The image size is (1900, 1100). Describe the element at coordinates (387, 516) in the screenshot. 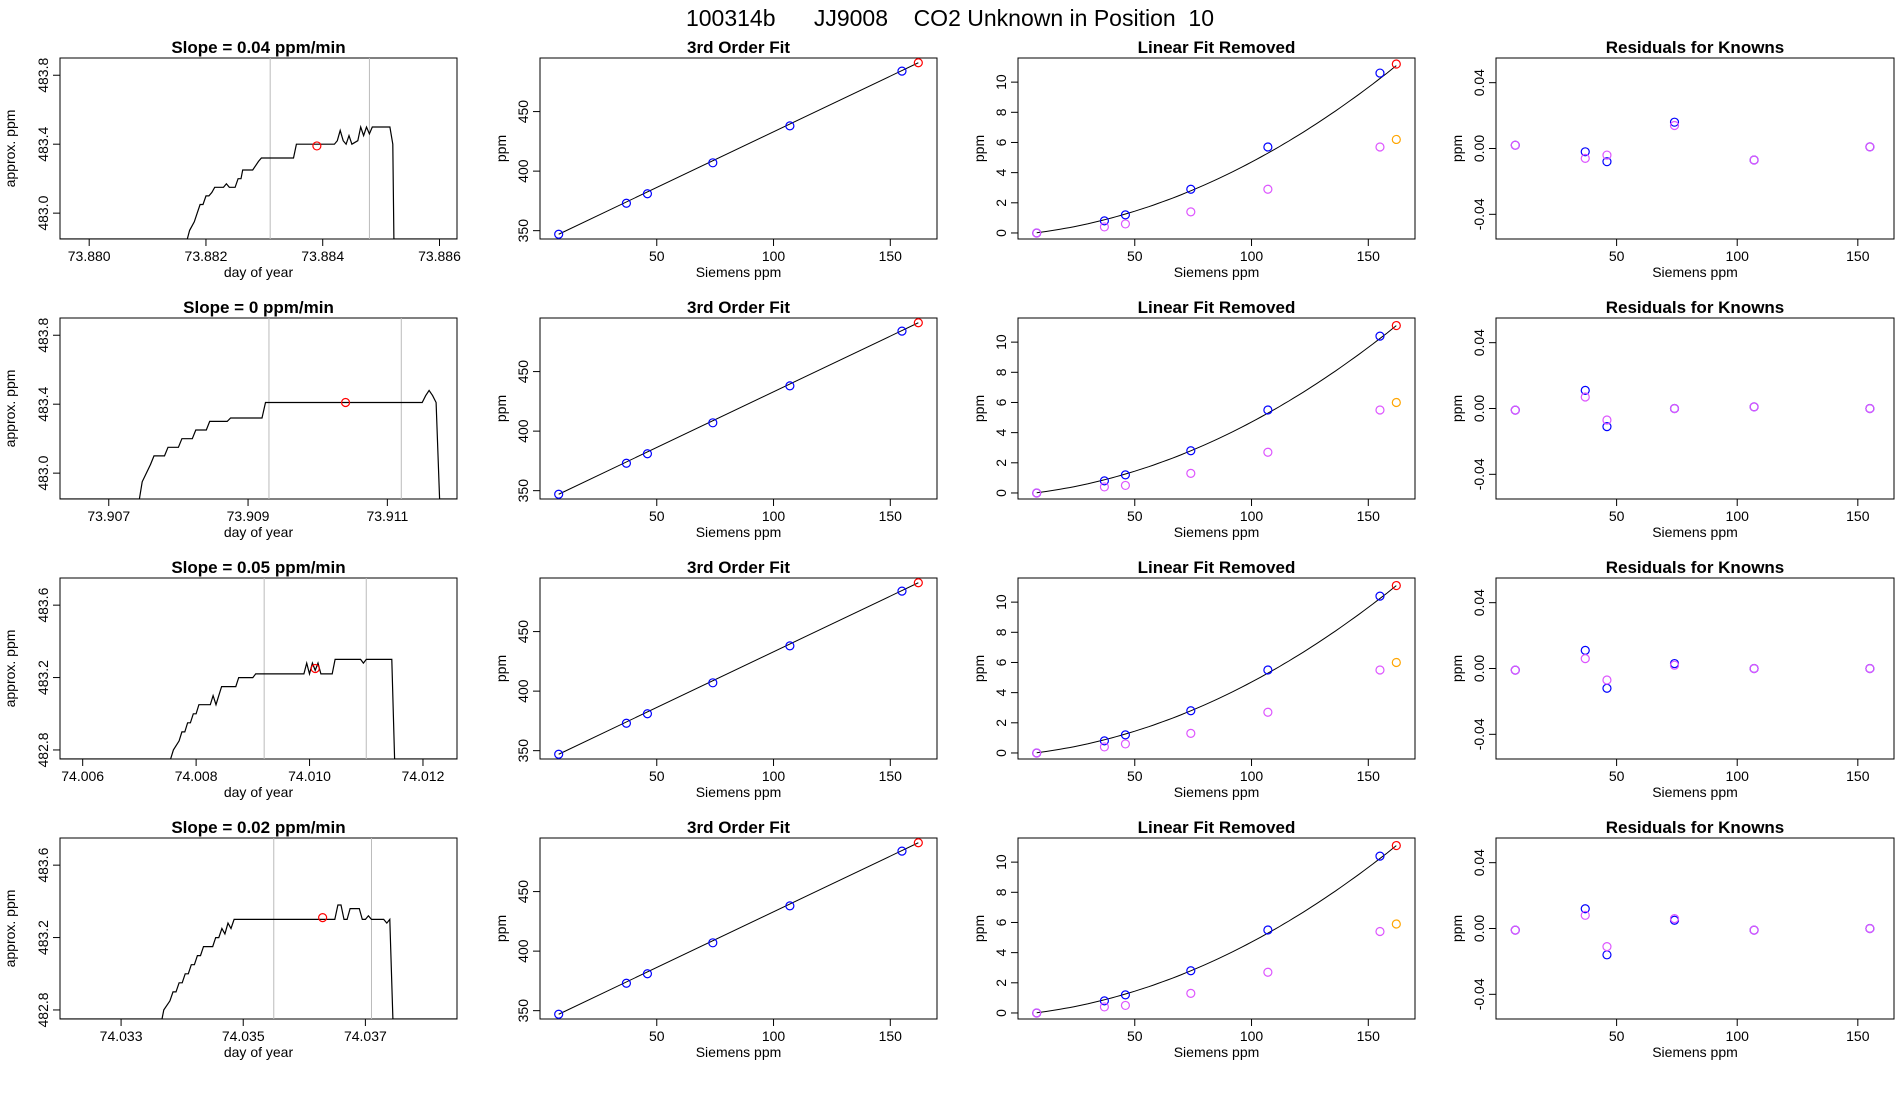

I see `x-tick-label: 73.911` at that location.